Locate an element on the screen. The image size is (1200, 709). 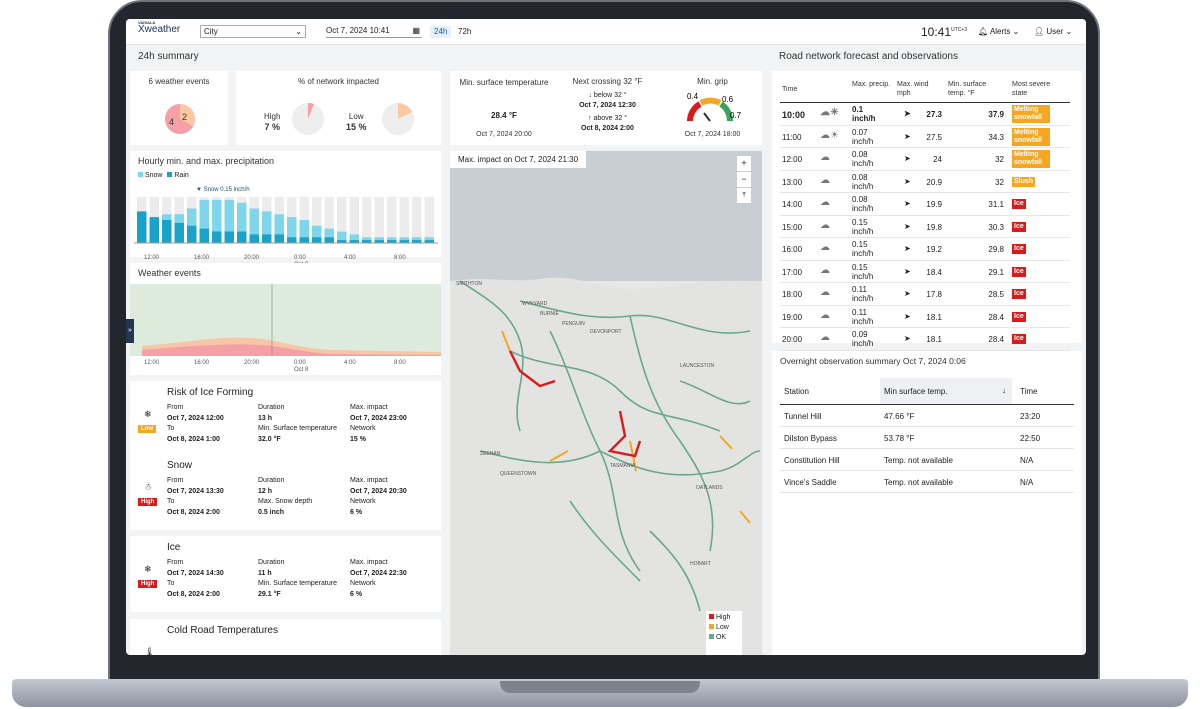
row-wind: 20.9 is located at coordinates (934, 182).